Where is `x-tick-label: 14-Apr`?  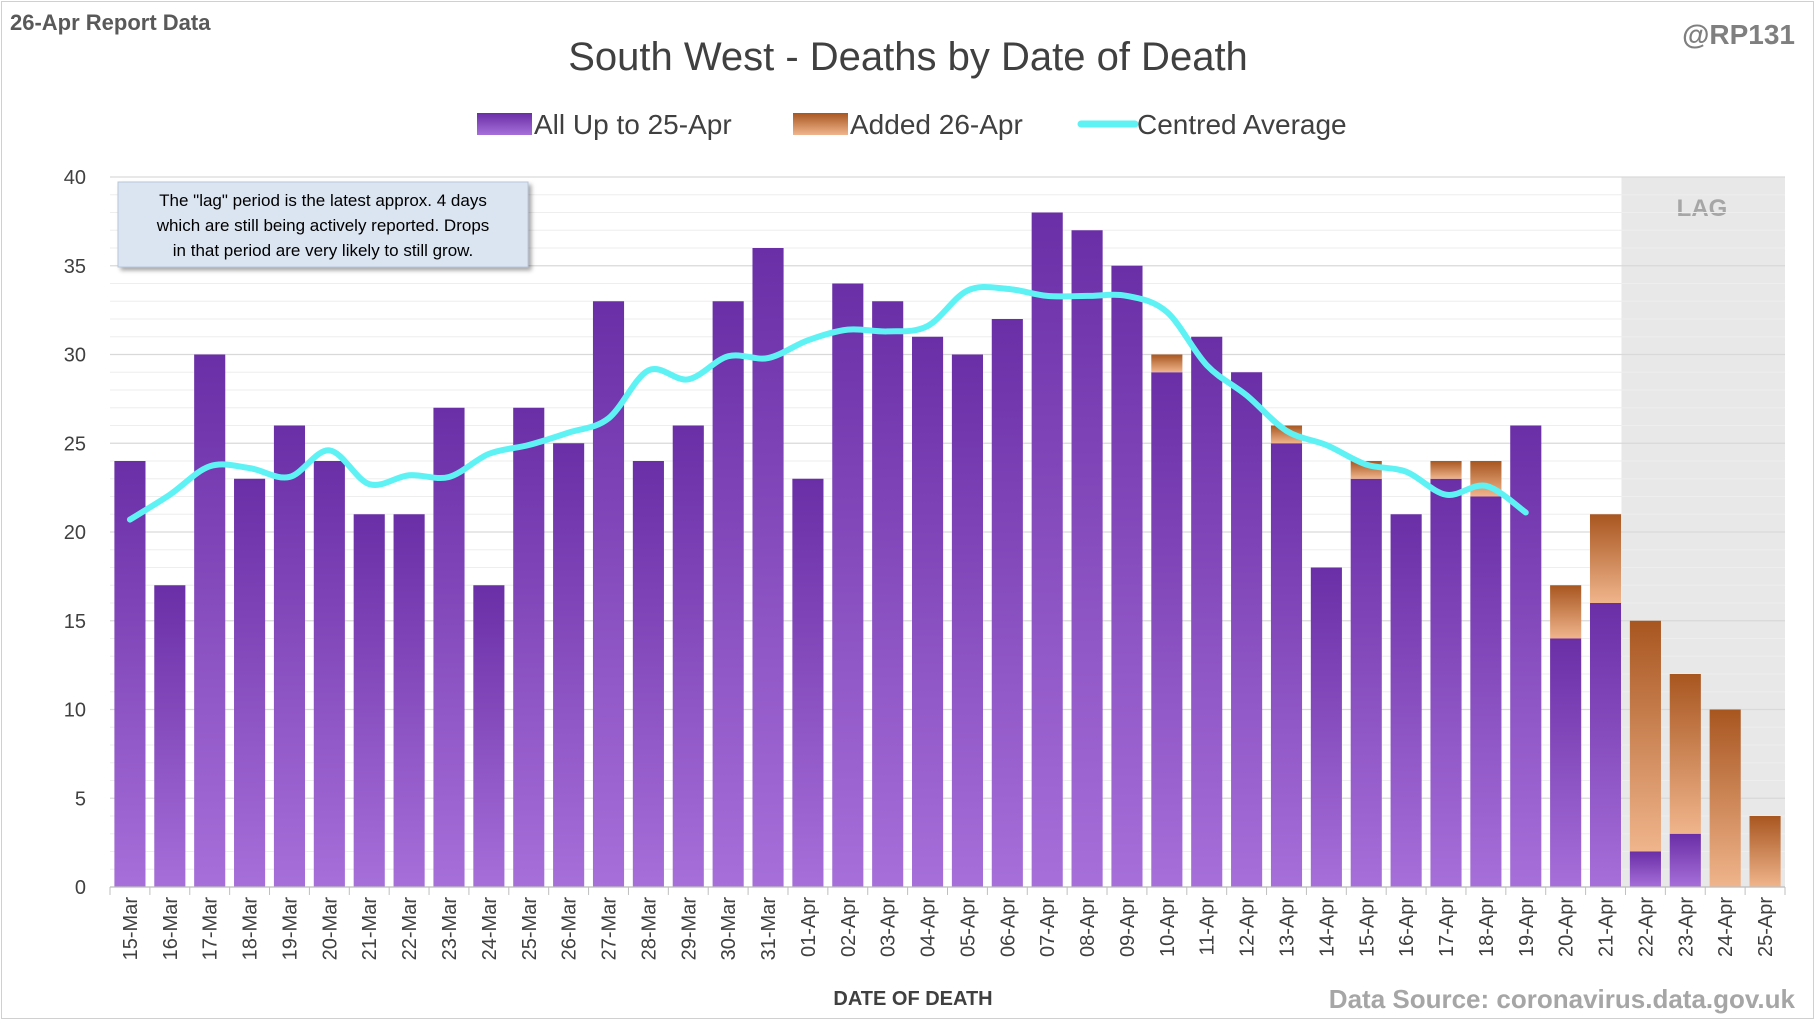
x-tick-label: 14-Apr is located at coordinates (1327, 927).